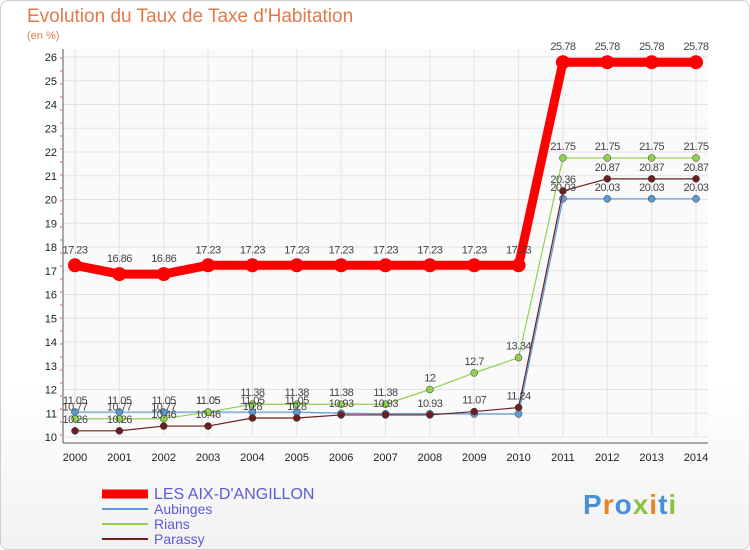 This screenshot has height=550, width=750. What do you see at coordinates (190, 16) in the screenshot?
I see `chart-title: Evolution du Taux de Taxe d'Habitation` at bounding box center [190, 16].